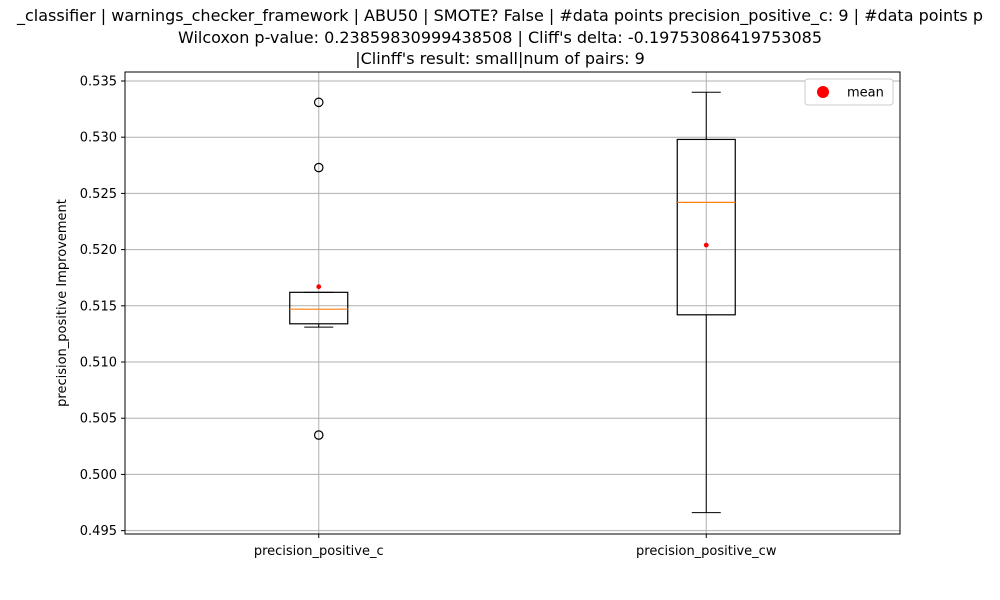 This screenshot has width=1000, height=600. What do you see at coordinates (319, 268) in the screenshot?
I see `box-precision_positive_c` at bounding box center [319, 268].